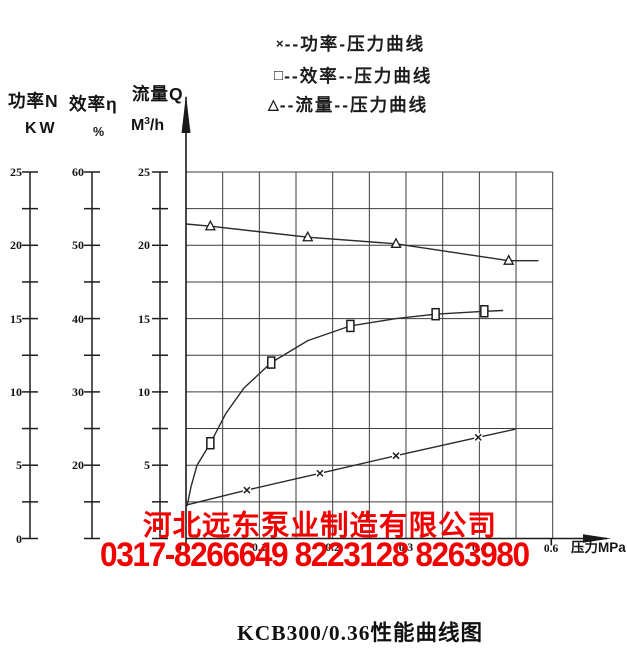 The image size is (627, 659). Describe the element at coordinates (406, 548) in the screenshot. I see `x-tick-label-hidden: 0.3` at that location.